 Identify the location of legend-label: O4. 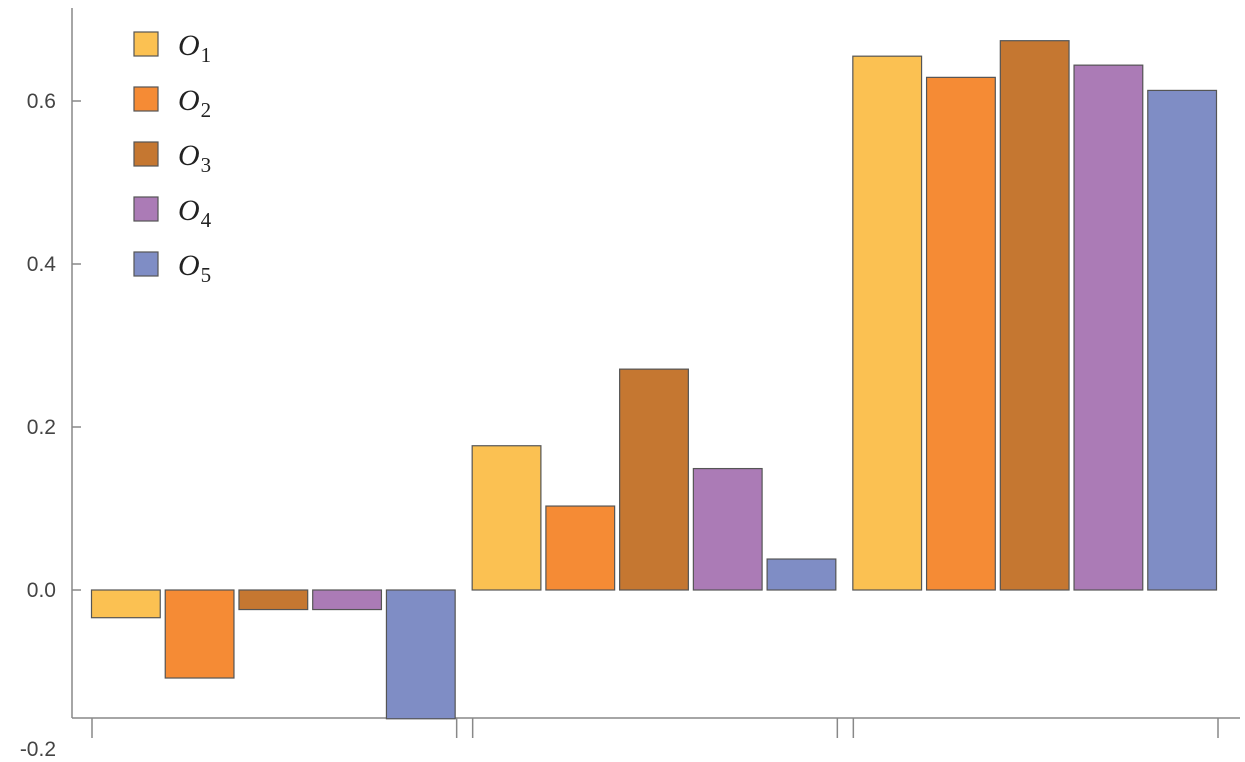
(195, 213).